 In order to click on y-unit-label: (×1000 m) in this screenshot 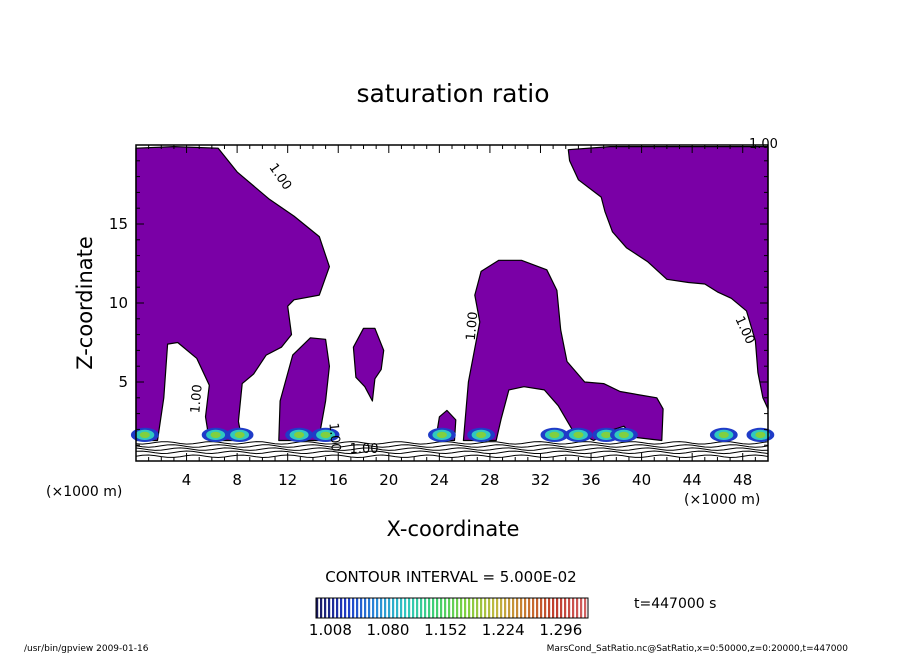, I will do `click(84, 492)`.